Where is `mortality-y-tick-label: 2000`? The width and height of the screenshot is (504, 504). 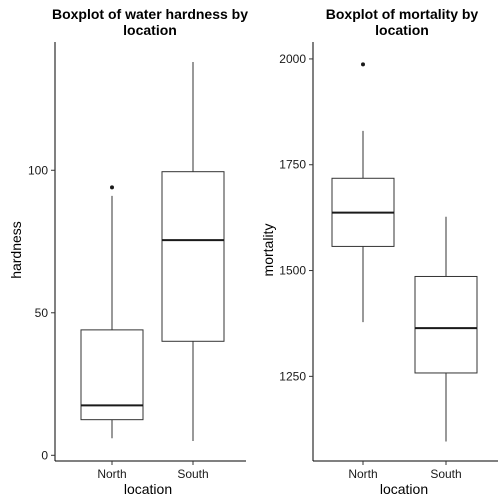
mortality-y-tick-label: 2000 is located at coordinates (292, 59).